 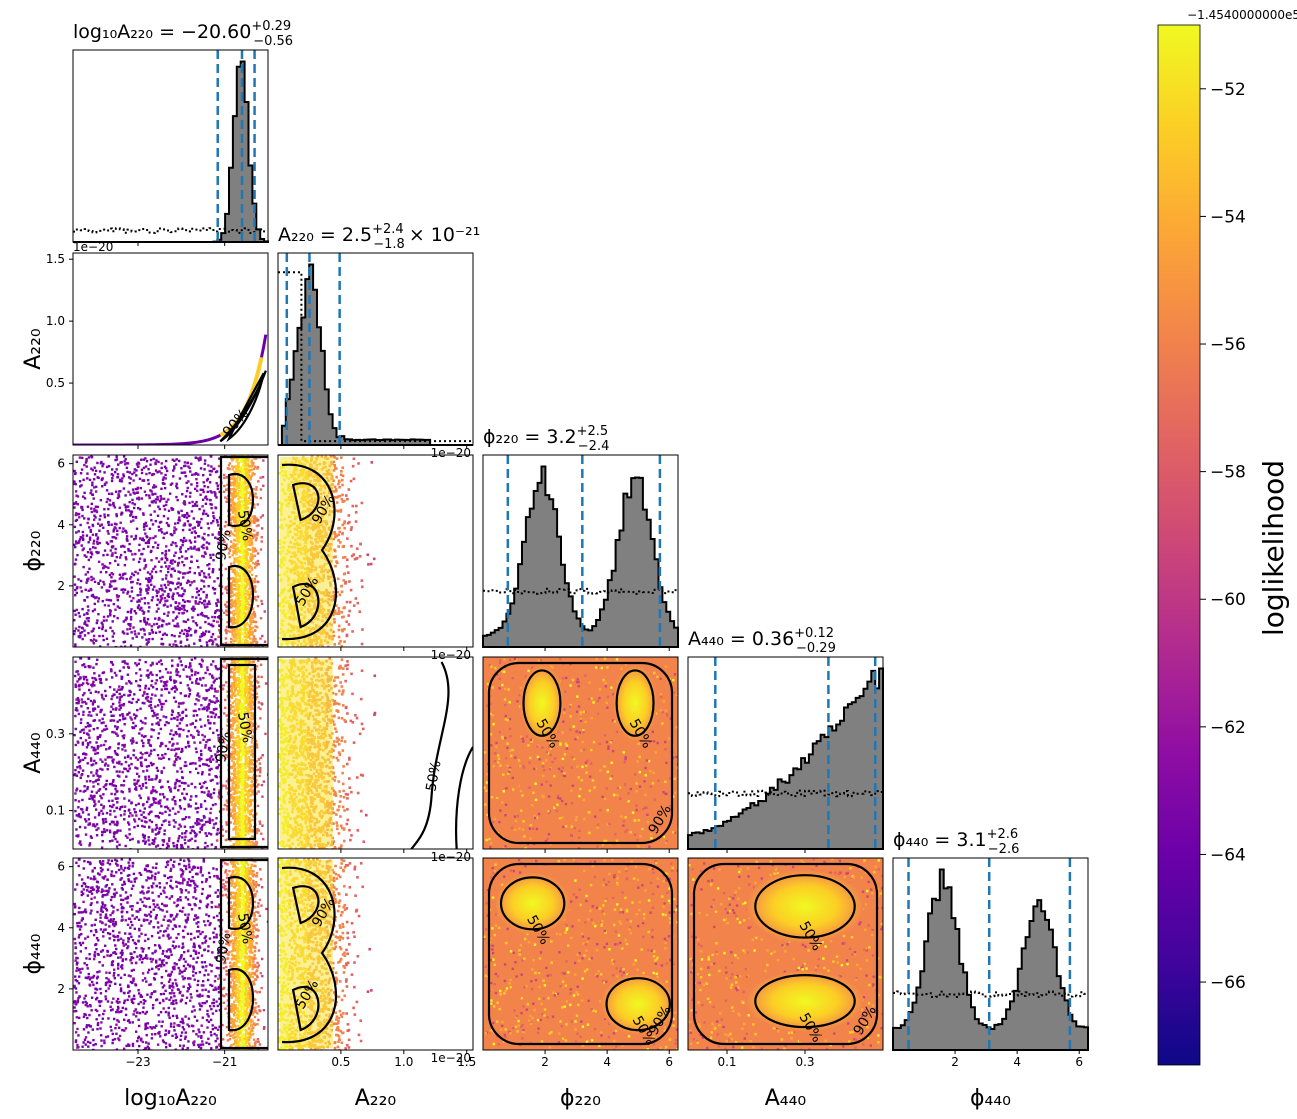 I want to click on histogram-log10A220: log₁₀A₂₂₀ = −20.60+0.29 −0.56, so click(x=182, y=131).